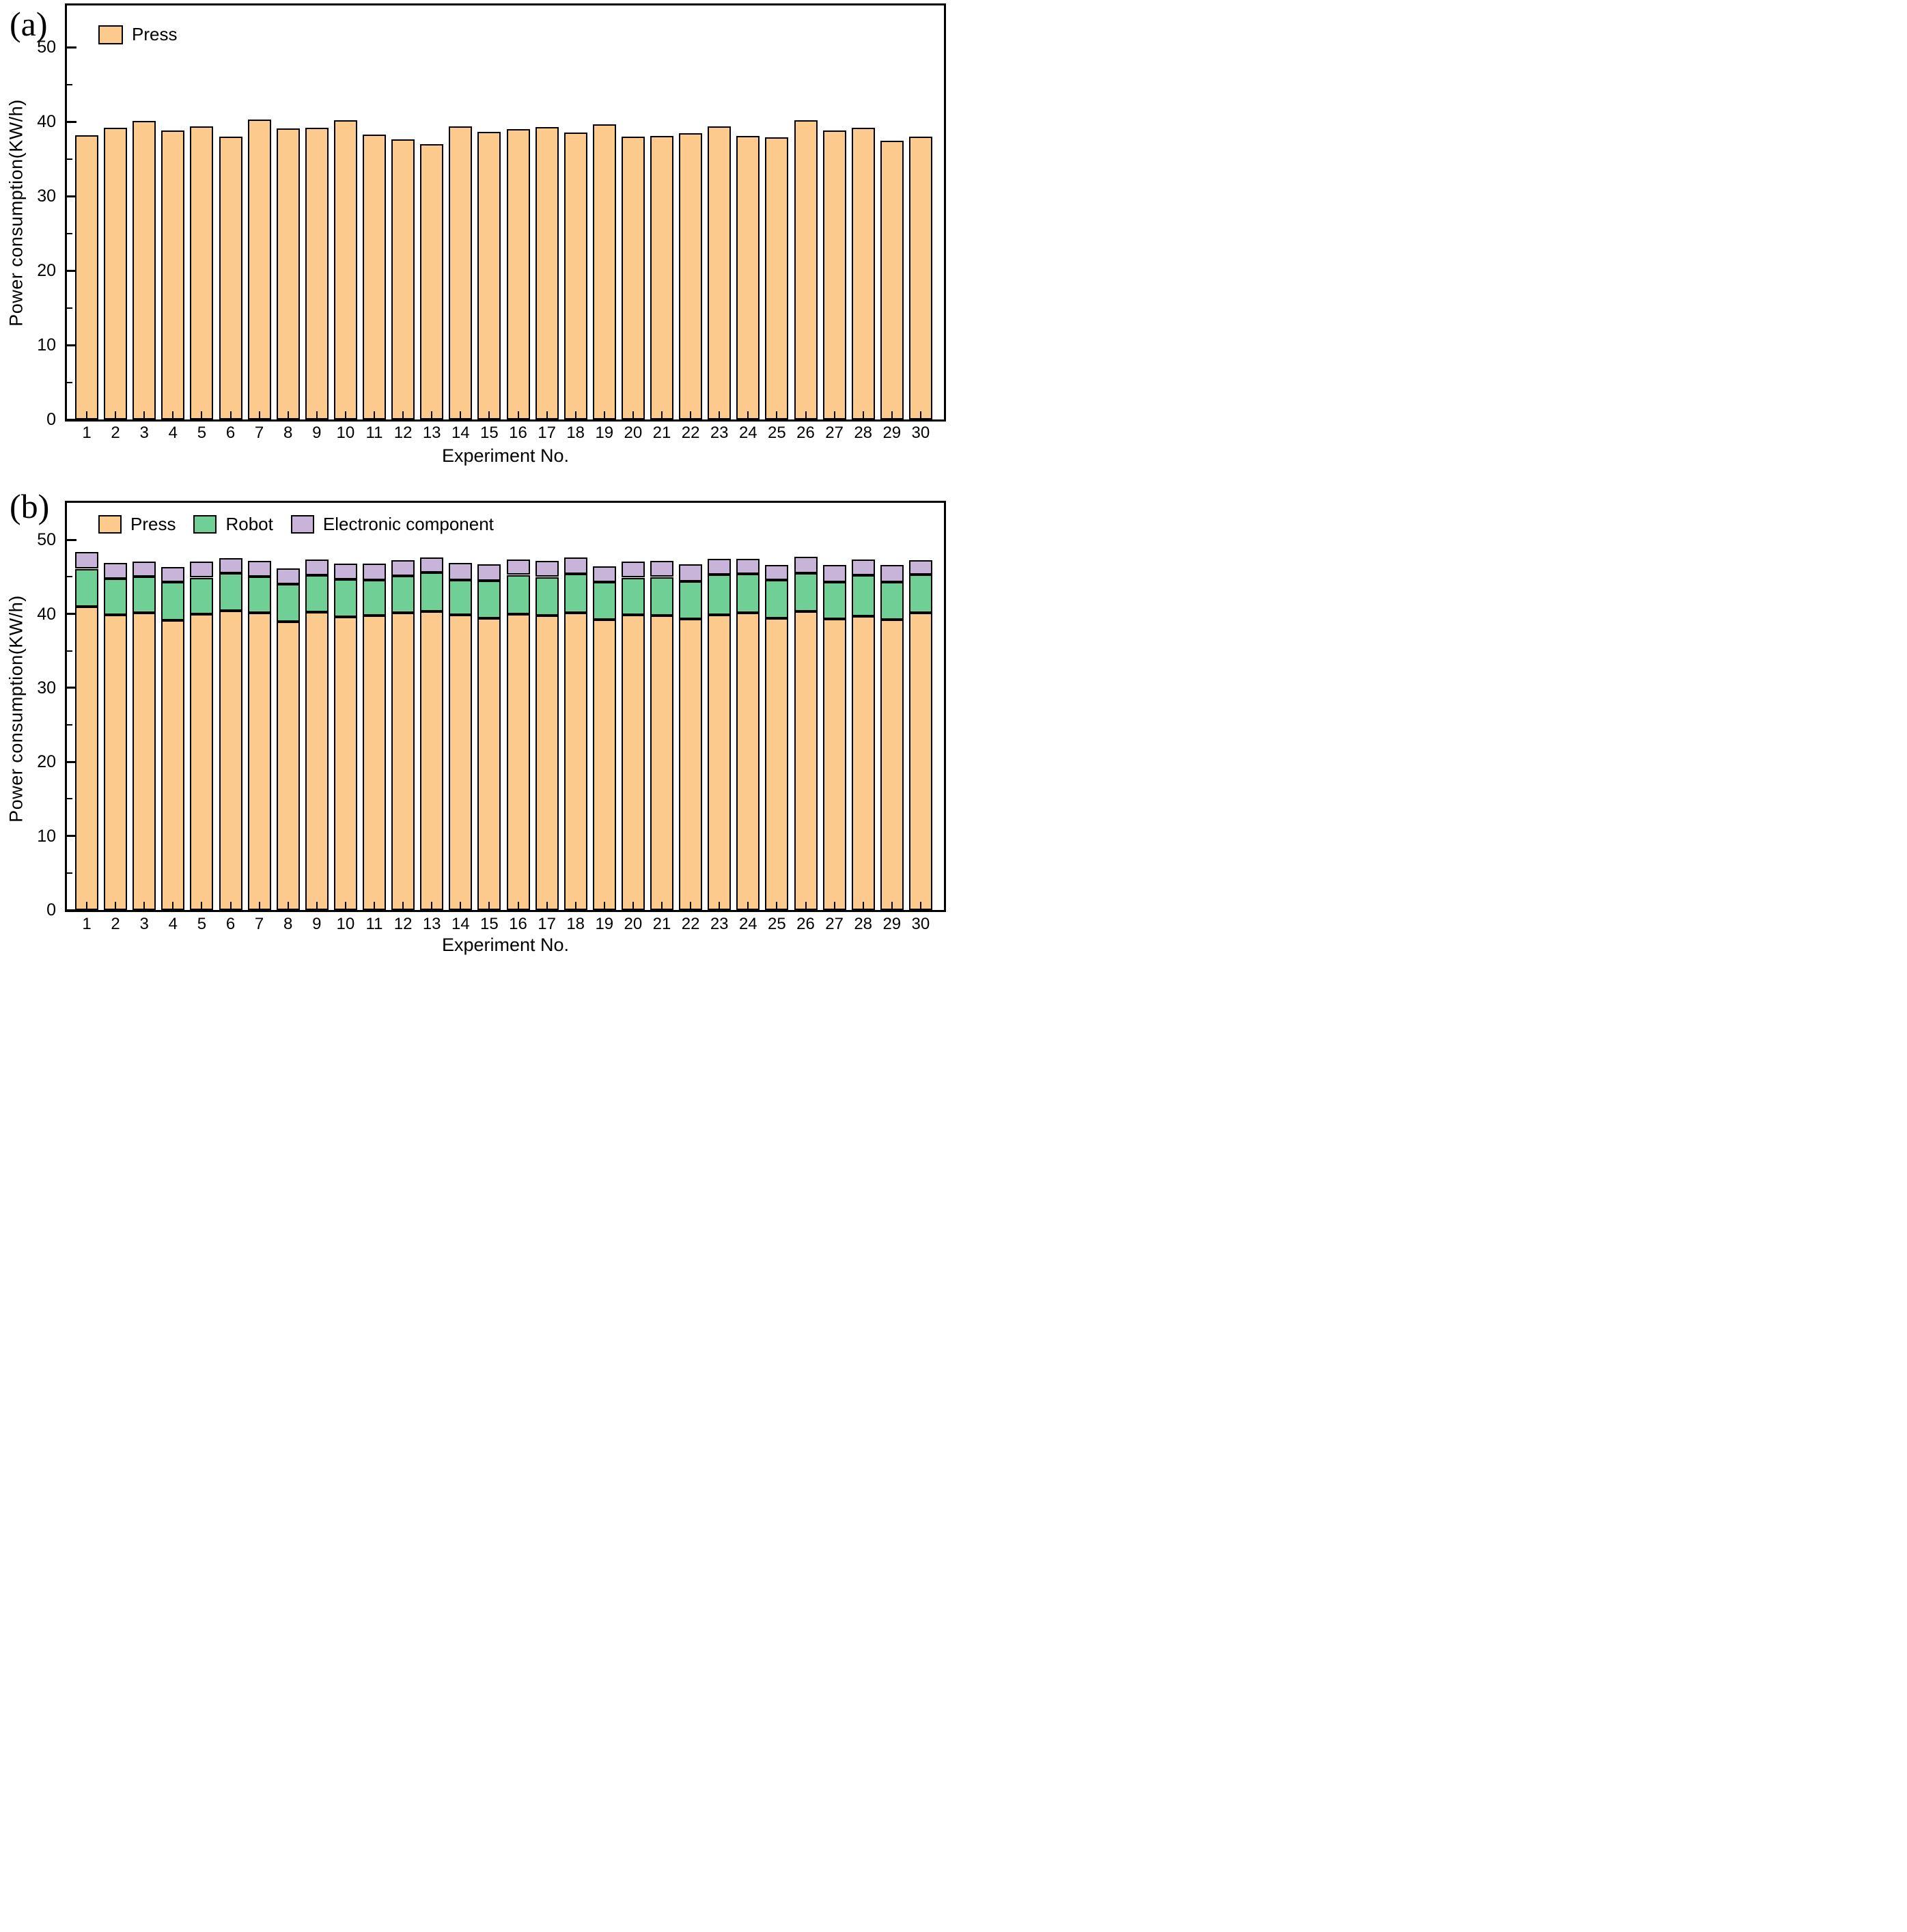 The height and width of the screenshot is (1932, 1907). Describe the element at coordinates (137, 525) in the screenshot. I see `legend-item-press: Press` at that location.